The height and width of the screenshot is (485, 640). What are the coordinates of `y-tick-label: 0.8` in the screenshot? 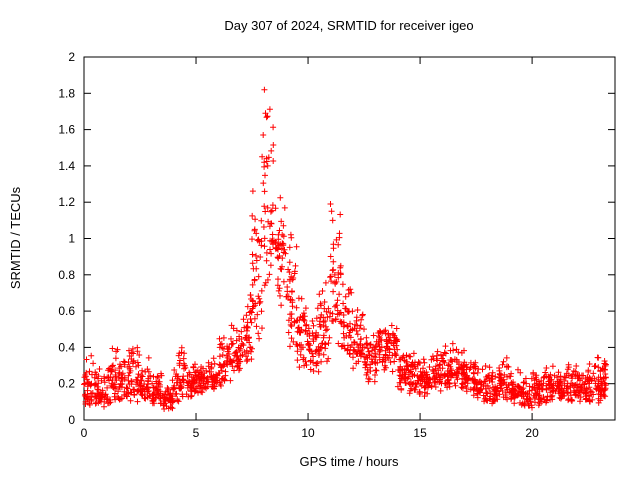 It's located at (66, 275).